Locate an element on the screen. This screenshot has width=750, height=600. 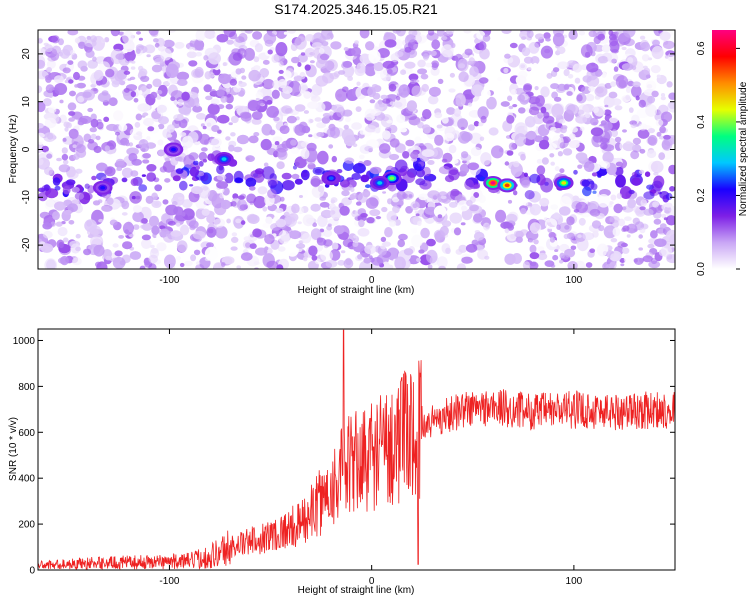
figure-title: S174.2025.346.15.05.R21 is located at coordinates (356, 9).